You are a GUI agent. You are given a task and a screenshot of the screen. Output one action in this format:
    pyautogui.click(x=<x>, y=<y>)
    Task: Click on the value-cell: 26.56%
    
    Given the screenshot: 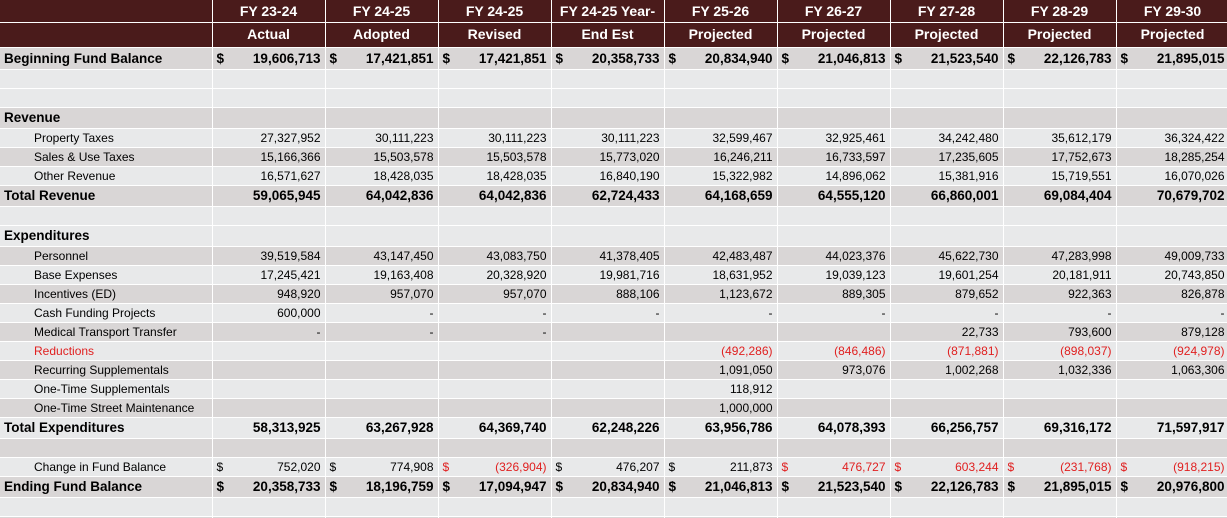 What is the action you would take?
    pyautogui.click(x=495, y=517)
    